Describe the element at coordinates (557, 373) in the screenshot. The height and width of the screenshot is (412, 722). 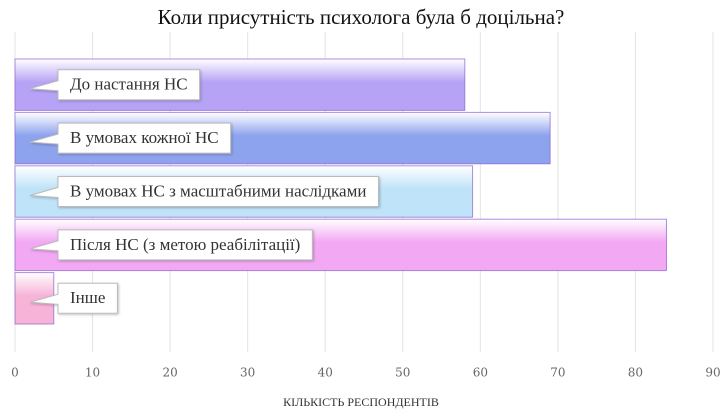
I see `x-tick-label: 70` at that location.